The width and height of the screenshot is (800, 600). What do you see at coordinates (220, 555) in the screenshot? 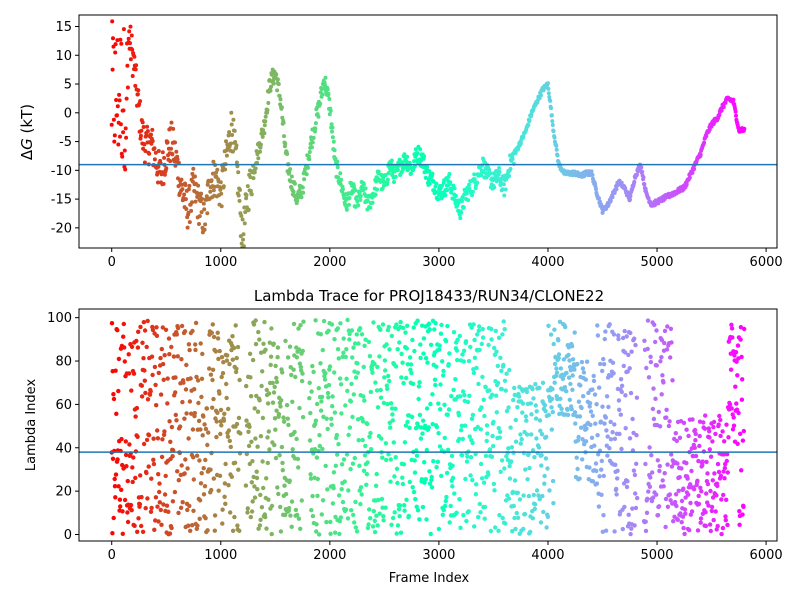
I see `x-tick-label: 1000` at bounding box center [220, 555].